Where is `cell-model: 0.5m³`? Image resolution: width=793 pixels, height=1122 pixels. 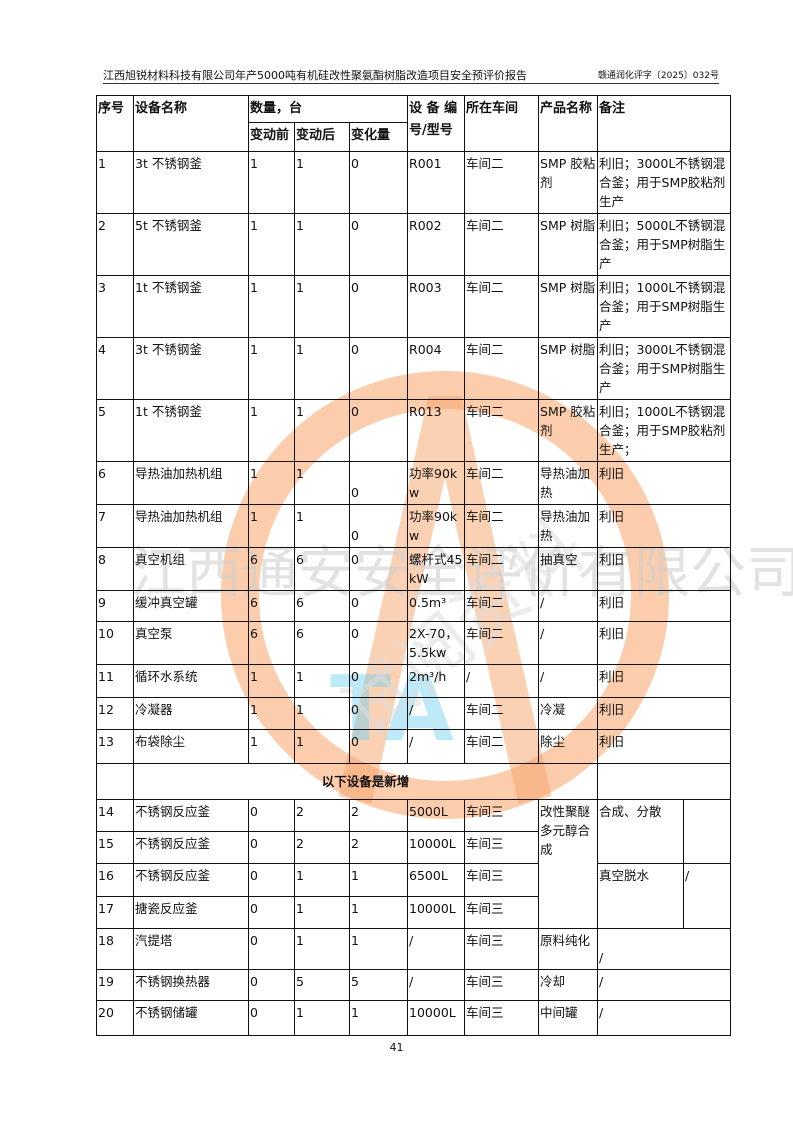 cell-model: 0.5m³ is located at coordinates (436, 606).